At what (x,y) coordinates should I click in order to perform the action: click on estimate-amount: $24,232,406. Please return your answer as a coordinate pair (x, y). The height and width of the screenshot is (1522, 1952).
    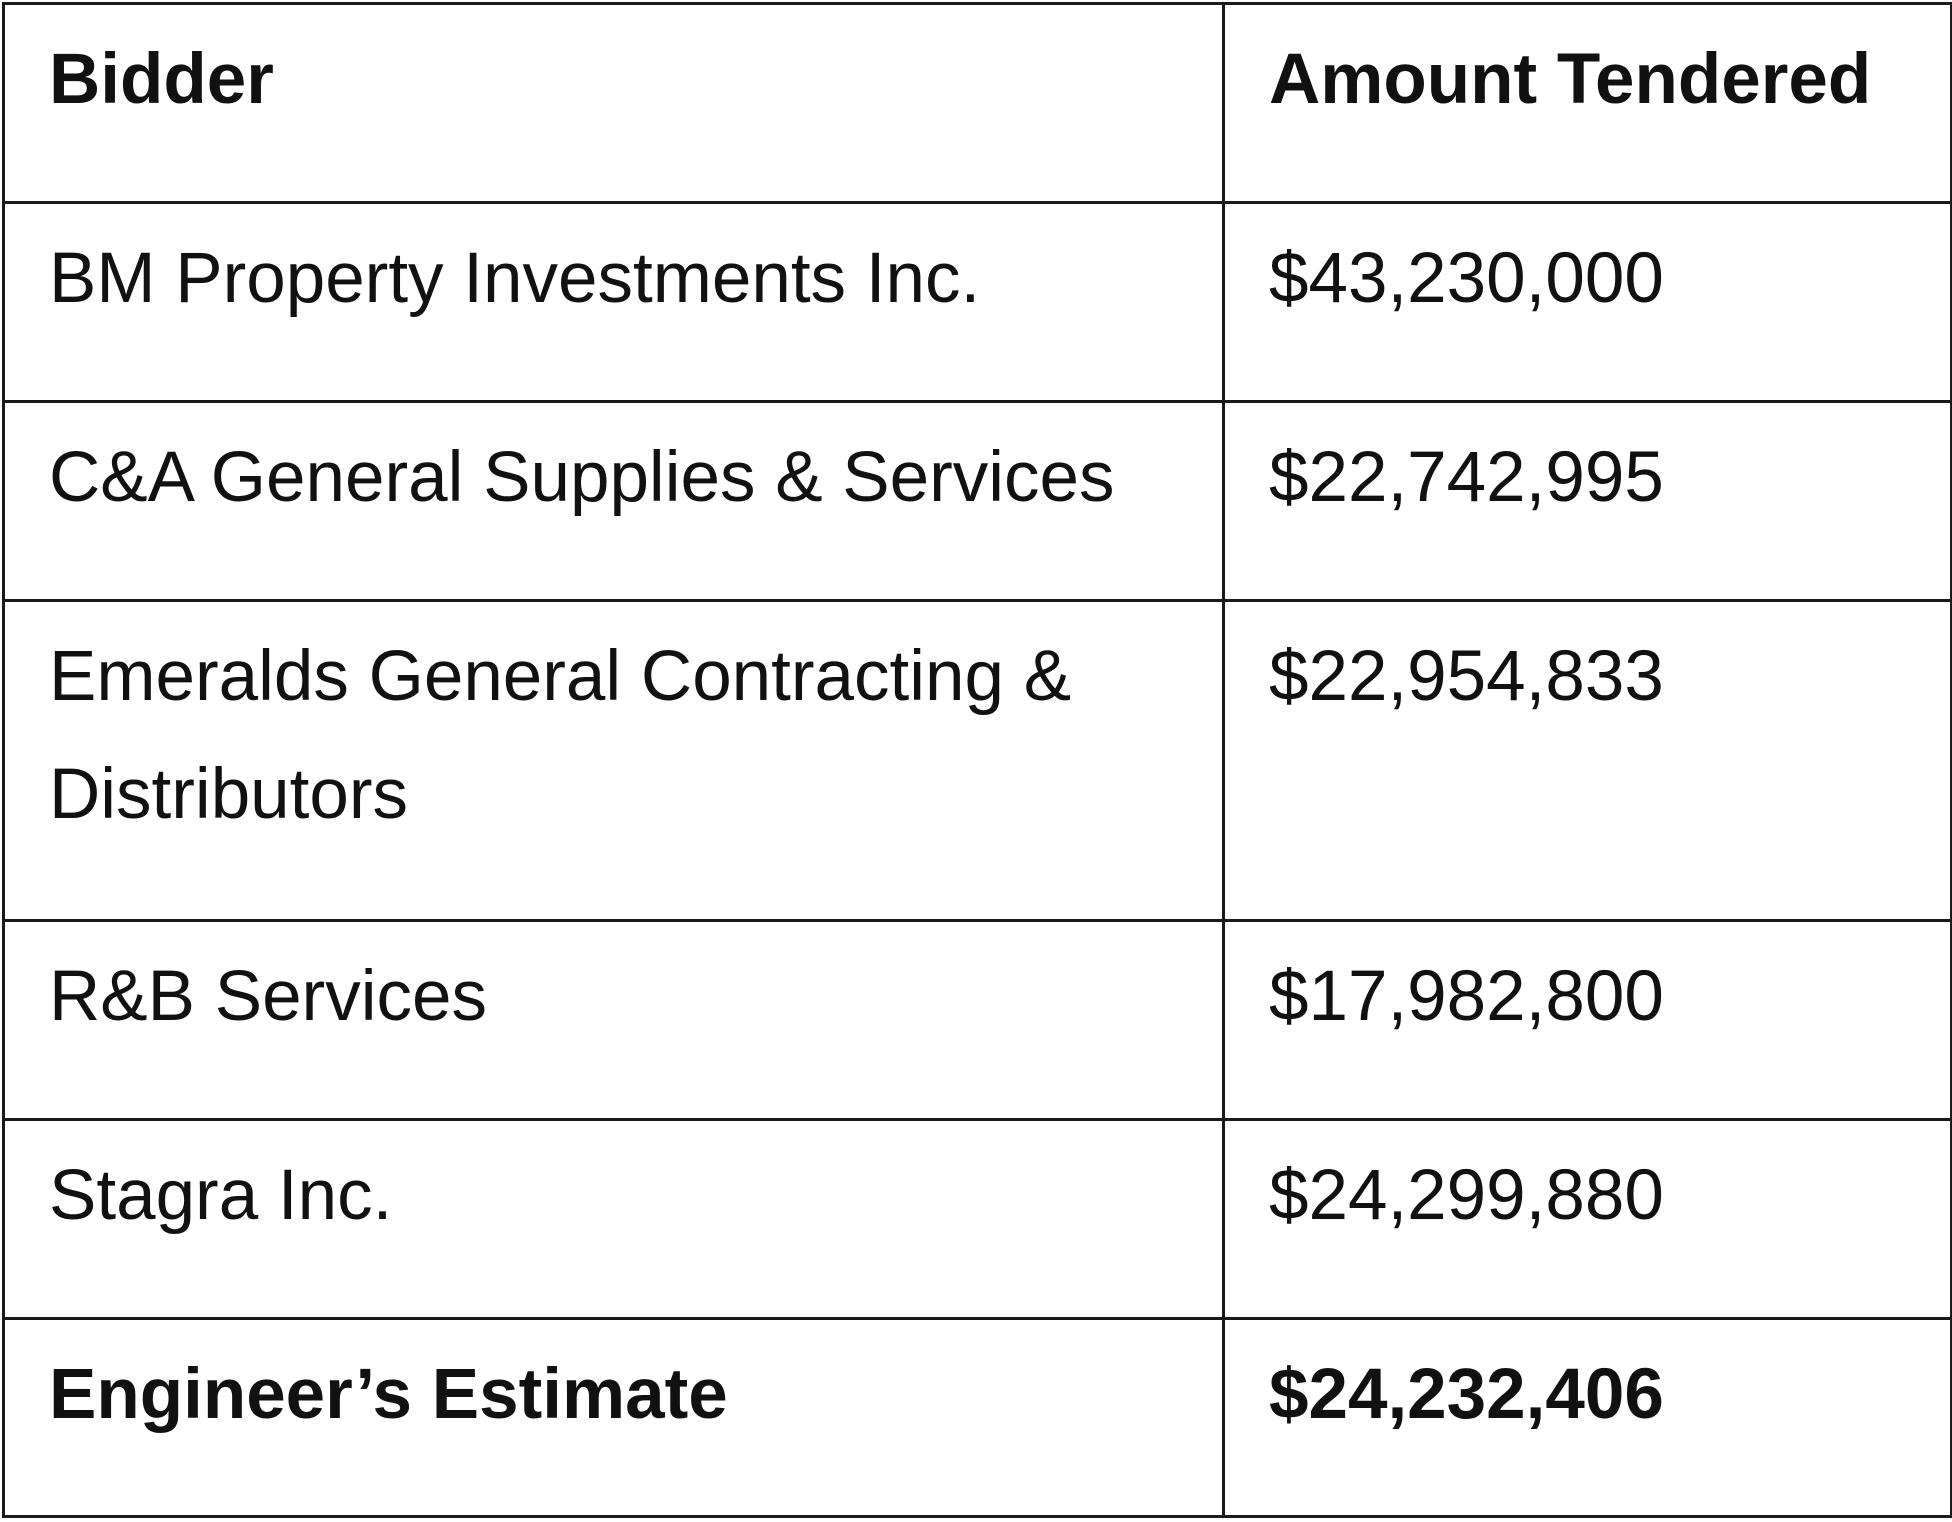
    Looking at the image, I should click on (1587, 1417).